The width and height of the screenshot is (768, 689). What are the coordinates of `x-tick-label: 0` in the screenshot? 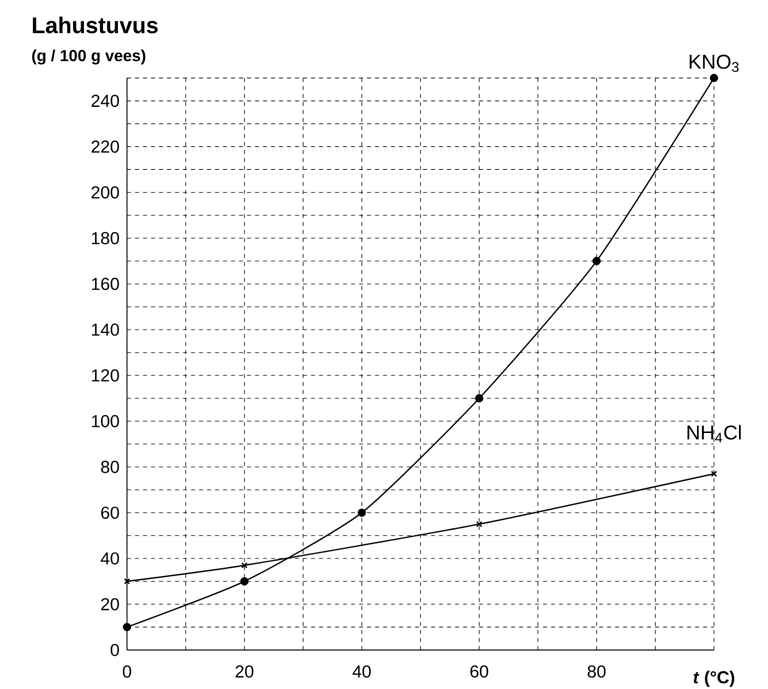 It's located at (127, 671).